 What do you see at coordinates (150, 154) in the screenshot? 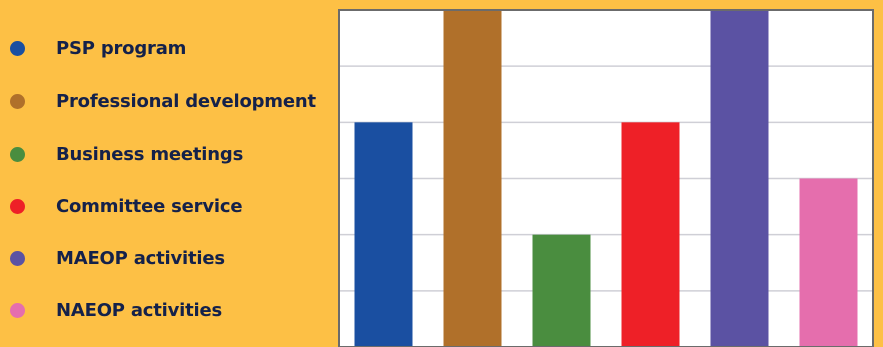
I see `legend-label-business-meetings: Business meetings` at bounding box center [150, 154].